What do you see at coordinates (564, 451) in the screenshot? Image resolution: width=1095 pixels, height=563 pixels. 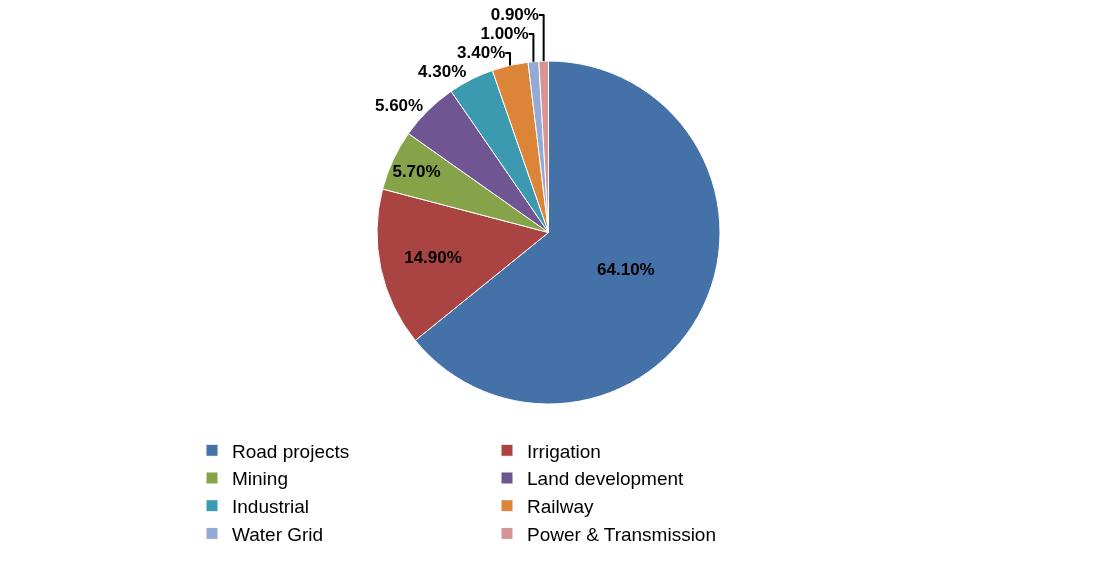 I see `legend-label: Irrigation` at bounding box center [564, 451].